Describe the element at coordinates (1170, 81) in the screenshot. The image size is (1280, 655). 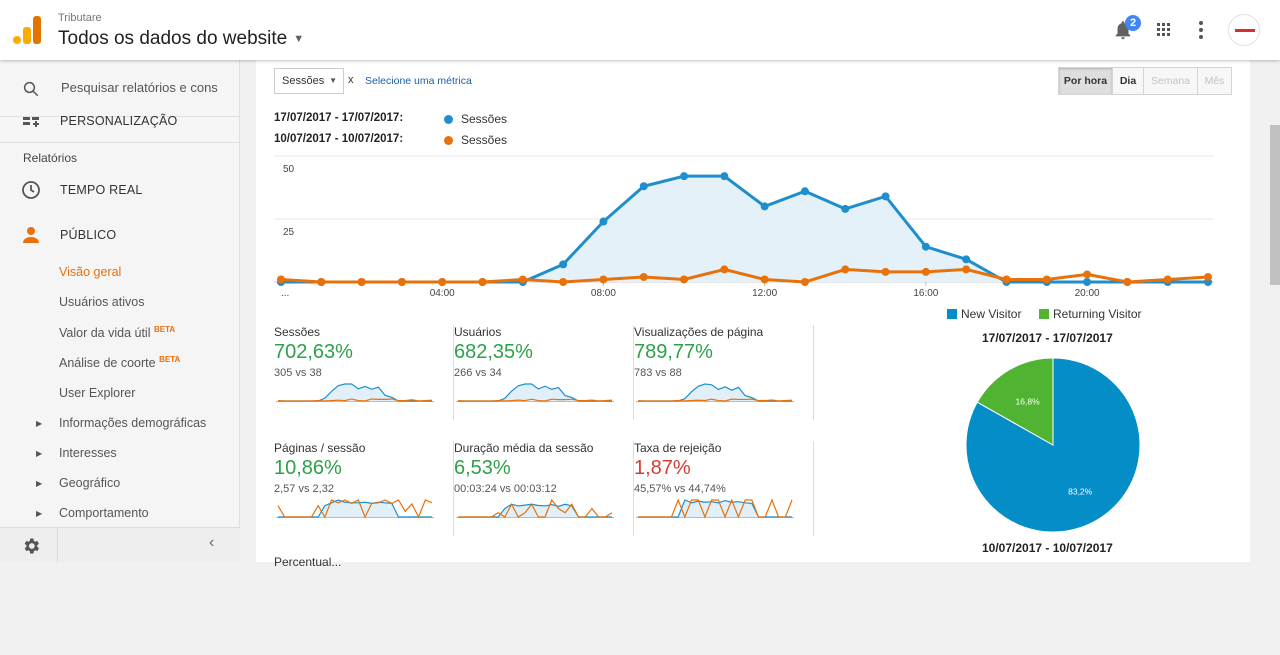
I see `period-week-button: Semana` at that location.